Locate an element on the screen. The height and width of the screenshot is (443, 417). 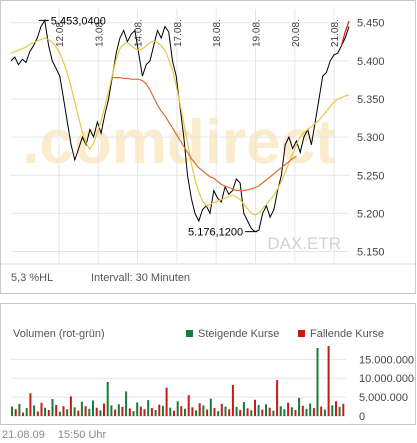
legend-swatch is located at coordinates (189, 333).